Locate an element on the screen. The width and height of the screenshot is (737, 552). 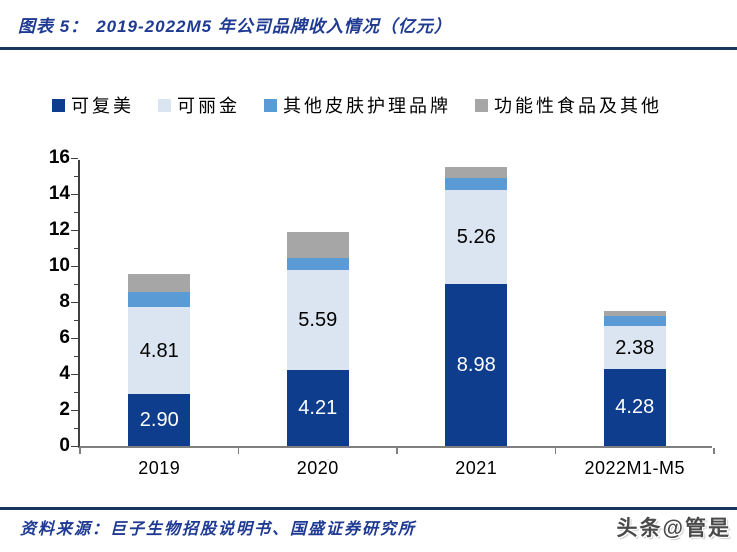
legend-label: 可复美 is located at coordinates (102, 106).